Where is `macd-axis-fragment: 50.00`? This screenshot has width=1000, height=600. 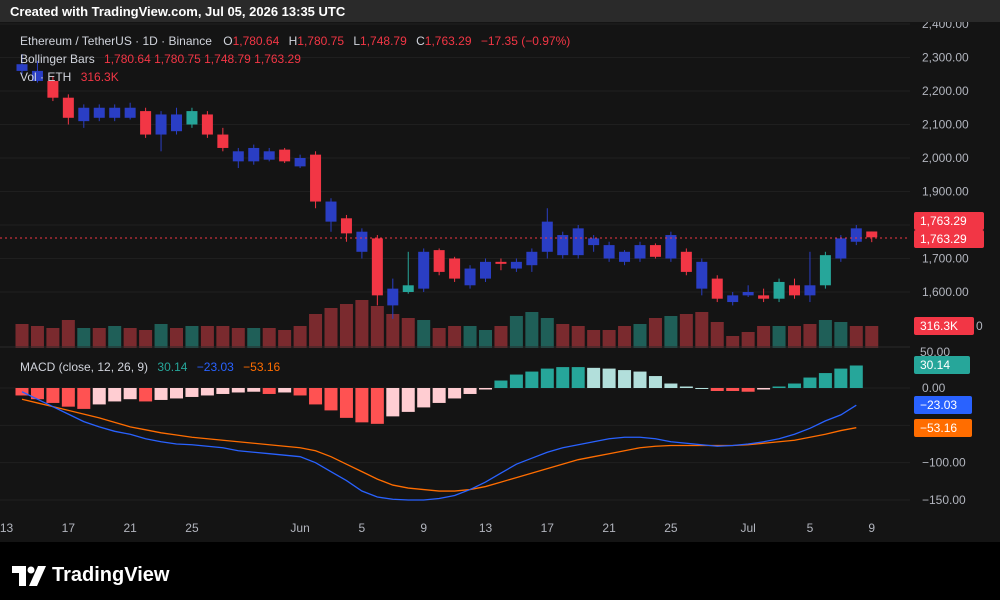 macd-axis-fragment: 50.00 is located at coordinates (935, 352).